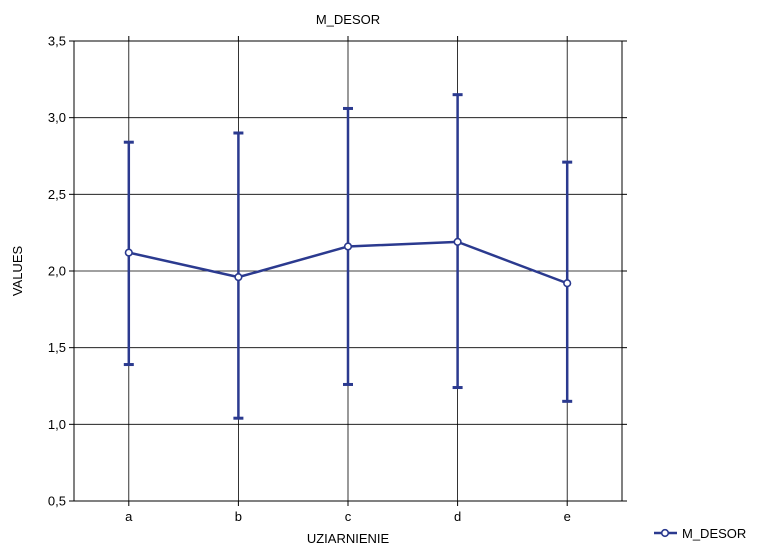 The image size is (759, 549). What do you see at coordinates (348, 19) in the screenshot?
I see `chart-title: M_DESOR` at bounding box center [348, 19].